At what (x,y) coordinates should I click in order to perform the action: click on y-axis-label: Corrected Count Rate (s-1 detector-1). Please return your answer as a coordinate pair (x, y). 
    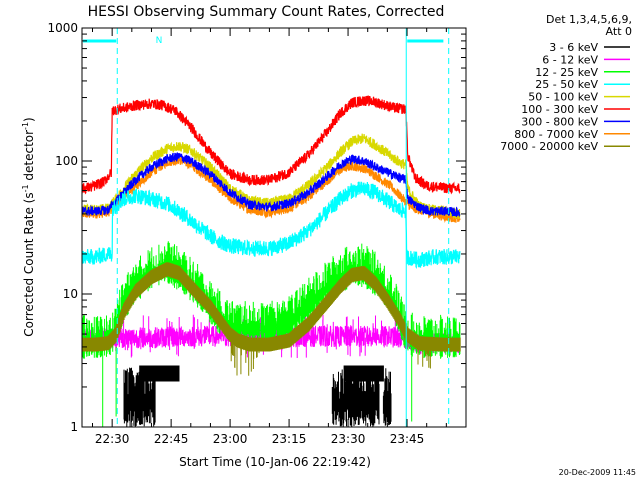
    Looking at the image, I should click on (28, 226).